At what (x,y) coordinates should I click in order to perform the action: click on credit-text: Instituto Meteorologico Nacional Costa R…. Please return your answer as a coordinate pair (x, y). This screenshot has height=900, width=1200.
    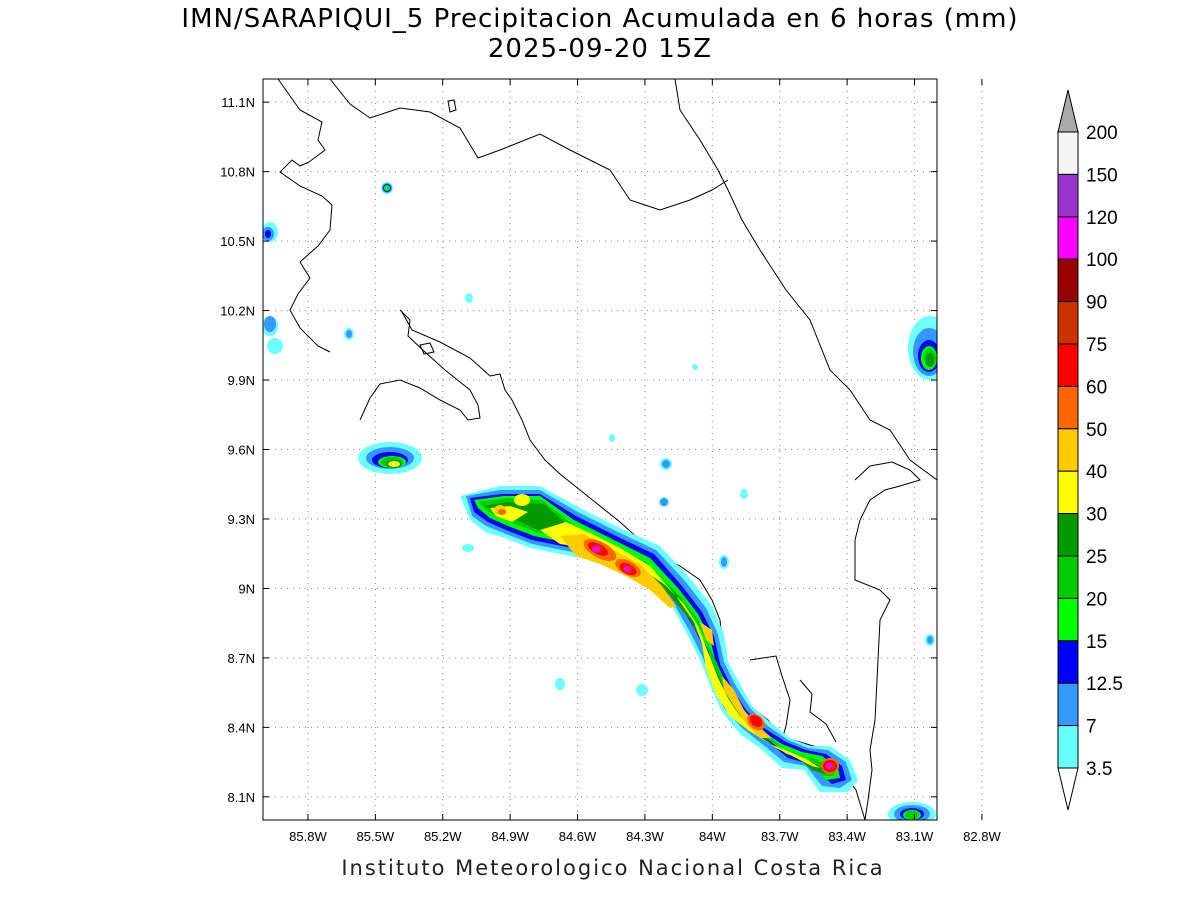
    Looking at the image, I should click on (613, 868).